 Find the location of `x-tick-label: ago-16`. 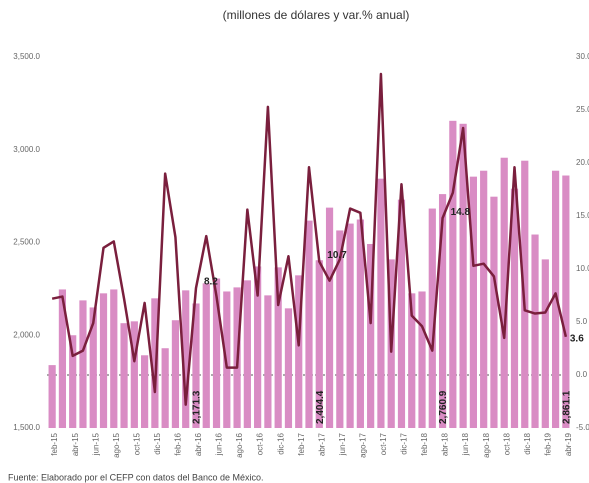

x-tick-label: ago-16 is located at coordinates (239, 444).